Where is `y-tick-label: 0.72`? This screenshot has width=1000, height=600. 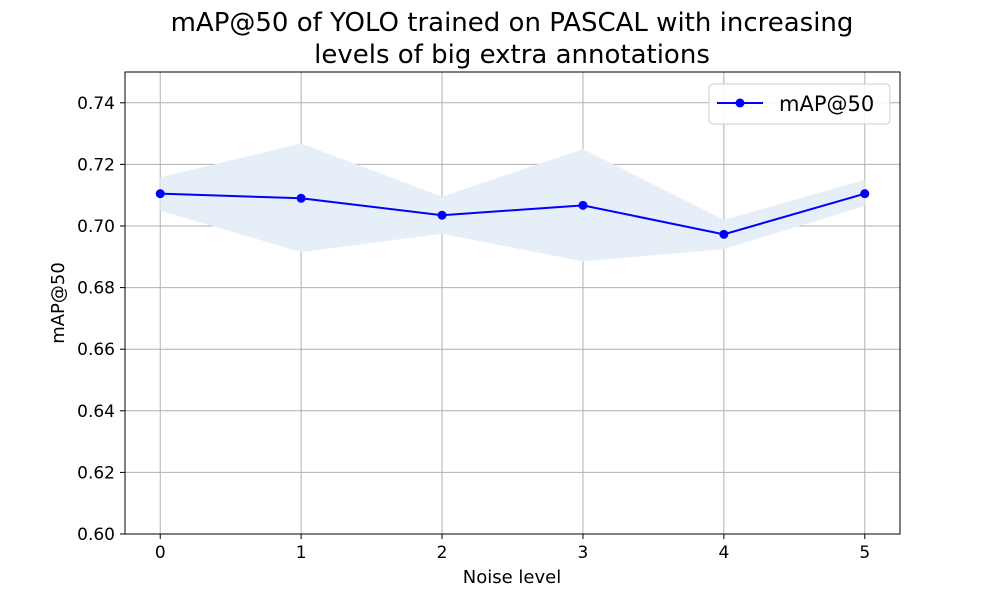
y-tick-label: 0.72 is located at coordinates (96, 165).